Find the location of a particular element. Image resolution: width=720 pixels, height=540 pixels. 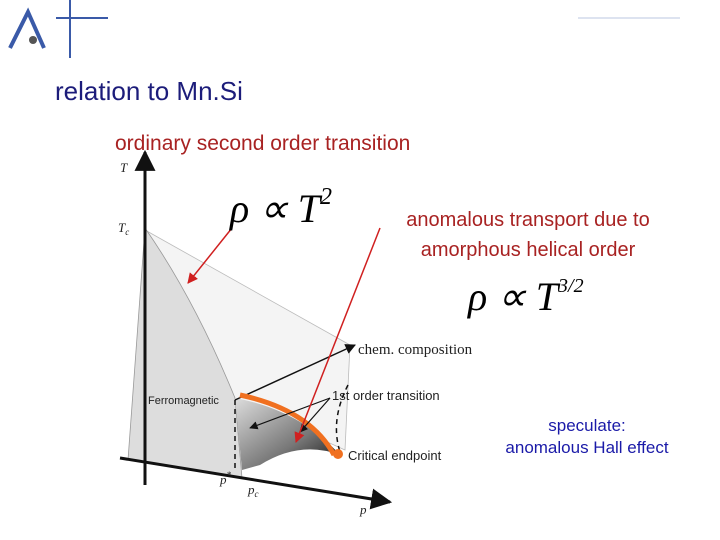

logo is located at coordinates (344, 29).